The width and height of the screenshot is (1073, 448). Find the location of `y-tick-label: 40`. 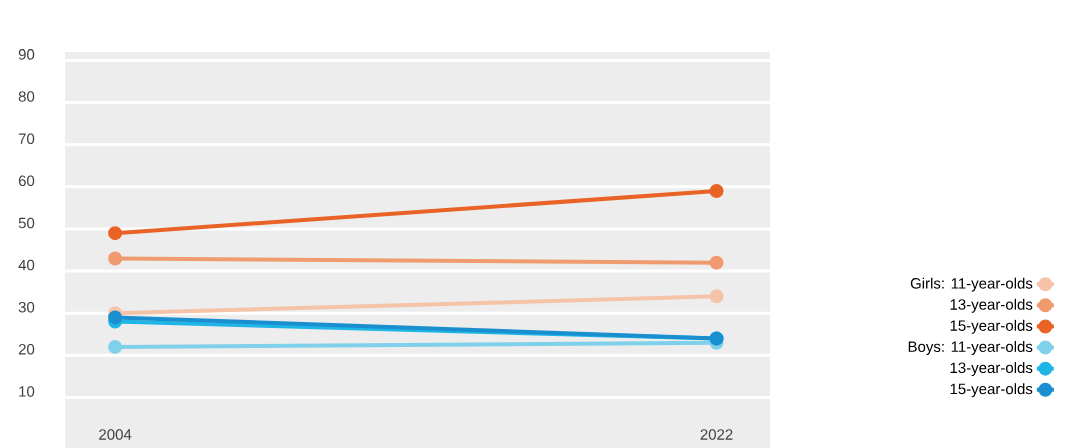

y-tick-label: 40 is located at coordinates (26, 265).